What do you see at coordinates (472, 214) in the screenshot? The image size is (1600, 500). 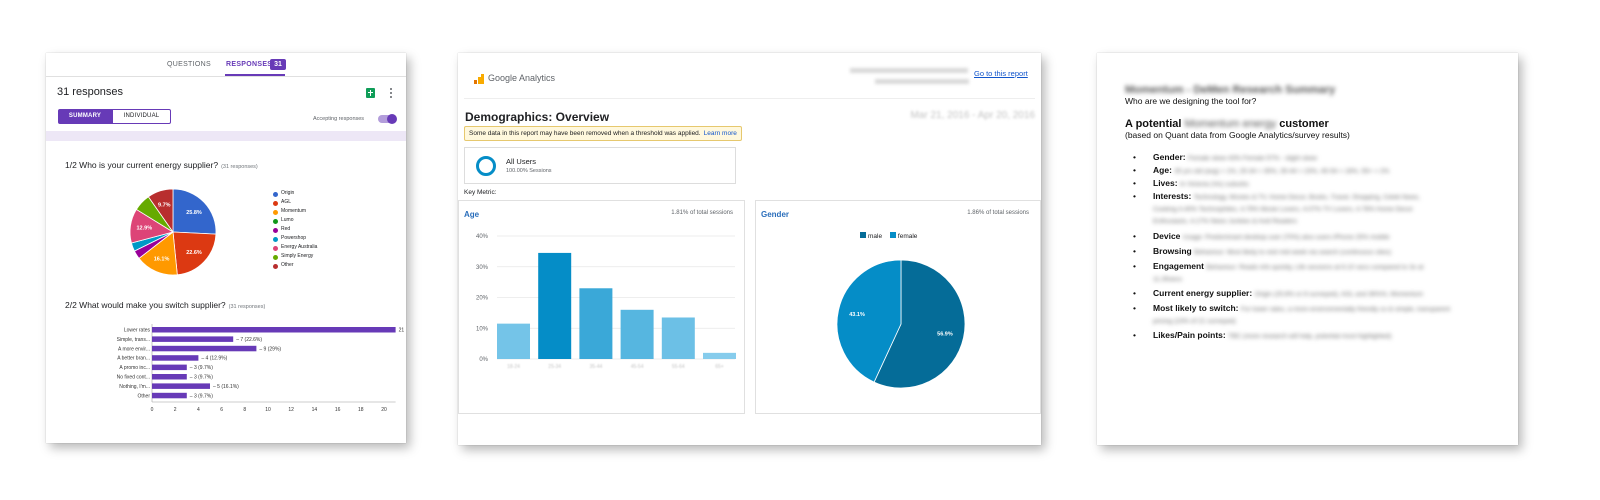 I see `age-panel-title: Age` at bounding box center [472, 214].